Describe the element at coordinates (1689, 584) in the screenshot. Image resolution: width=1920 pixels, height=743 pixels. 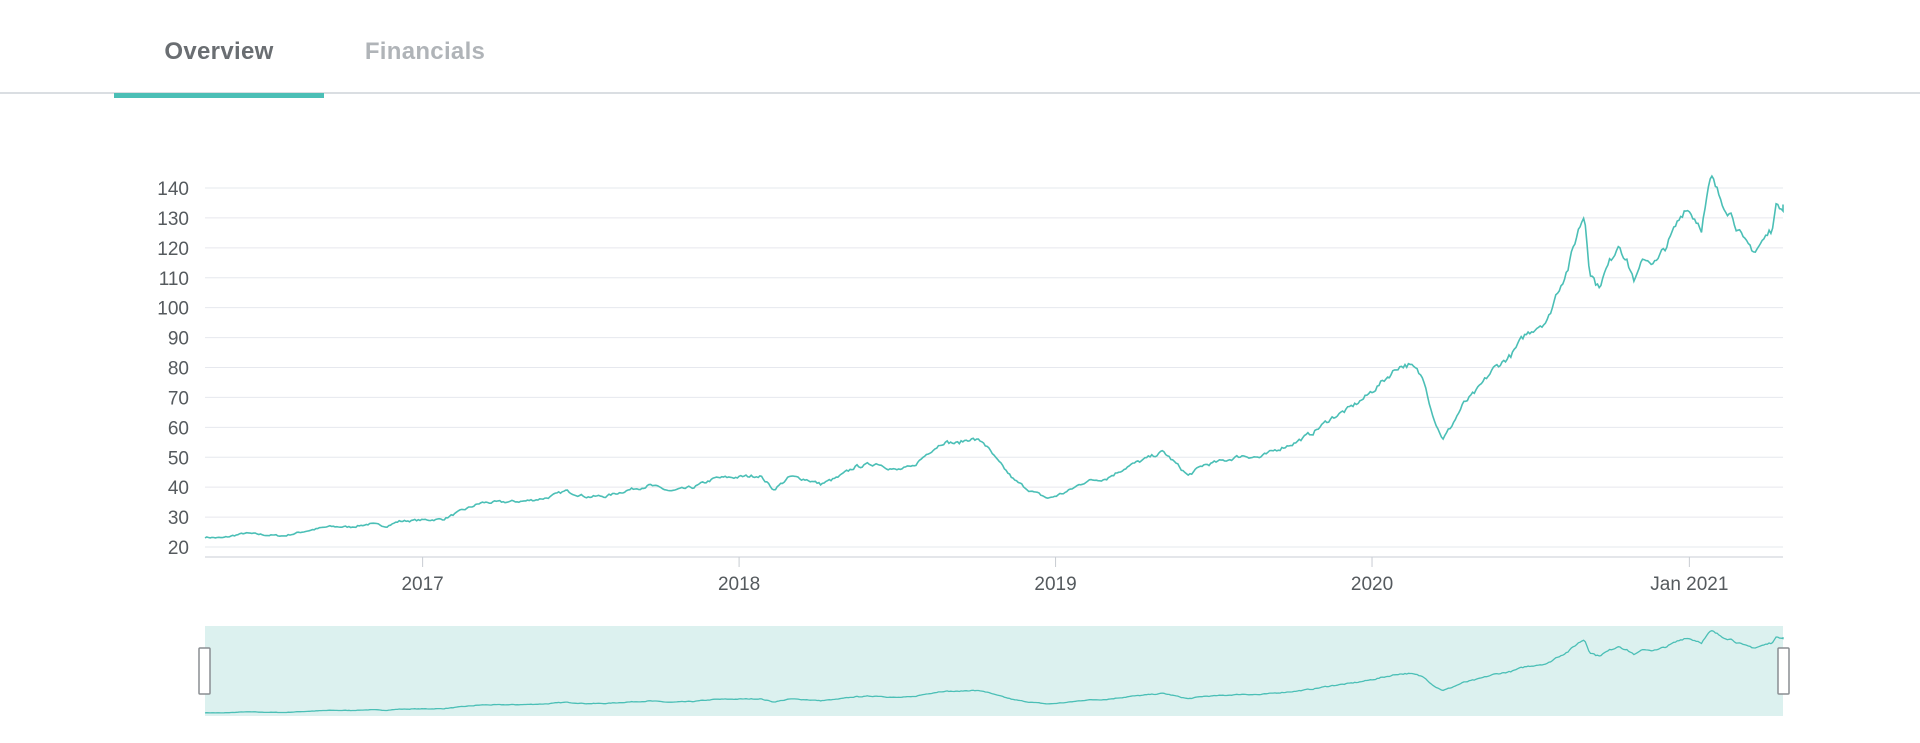
I see `x-tick-label: Jan 2021` at that location.